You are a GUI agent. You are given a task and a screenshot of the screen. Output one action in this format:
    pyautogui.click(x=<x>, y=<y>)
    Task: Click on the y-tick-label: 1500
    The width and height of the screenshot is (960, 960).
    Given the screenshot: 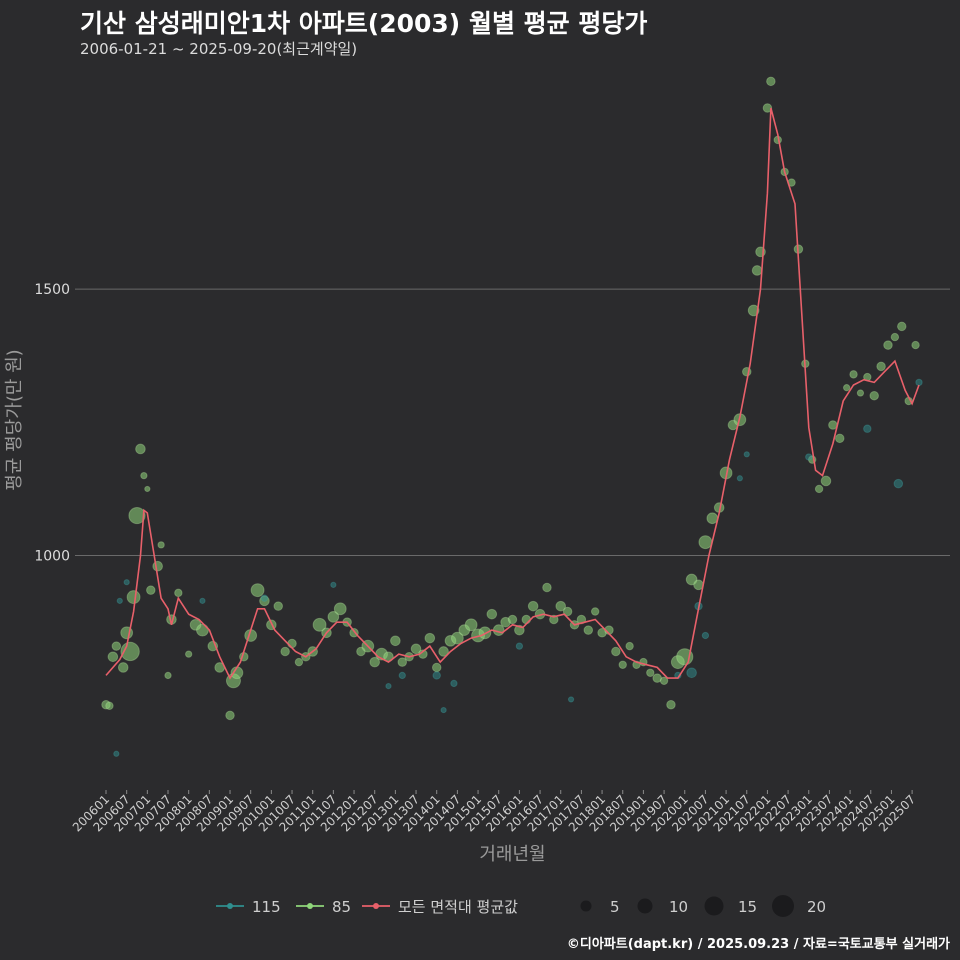 What is the action you would take?
    pyautogui.click(x=52, y=290)
    